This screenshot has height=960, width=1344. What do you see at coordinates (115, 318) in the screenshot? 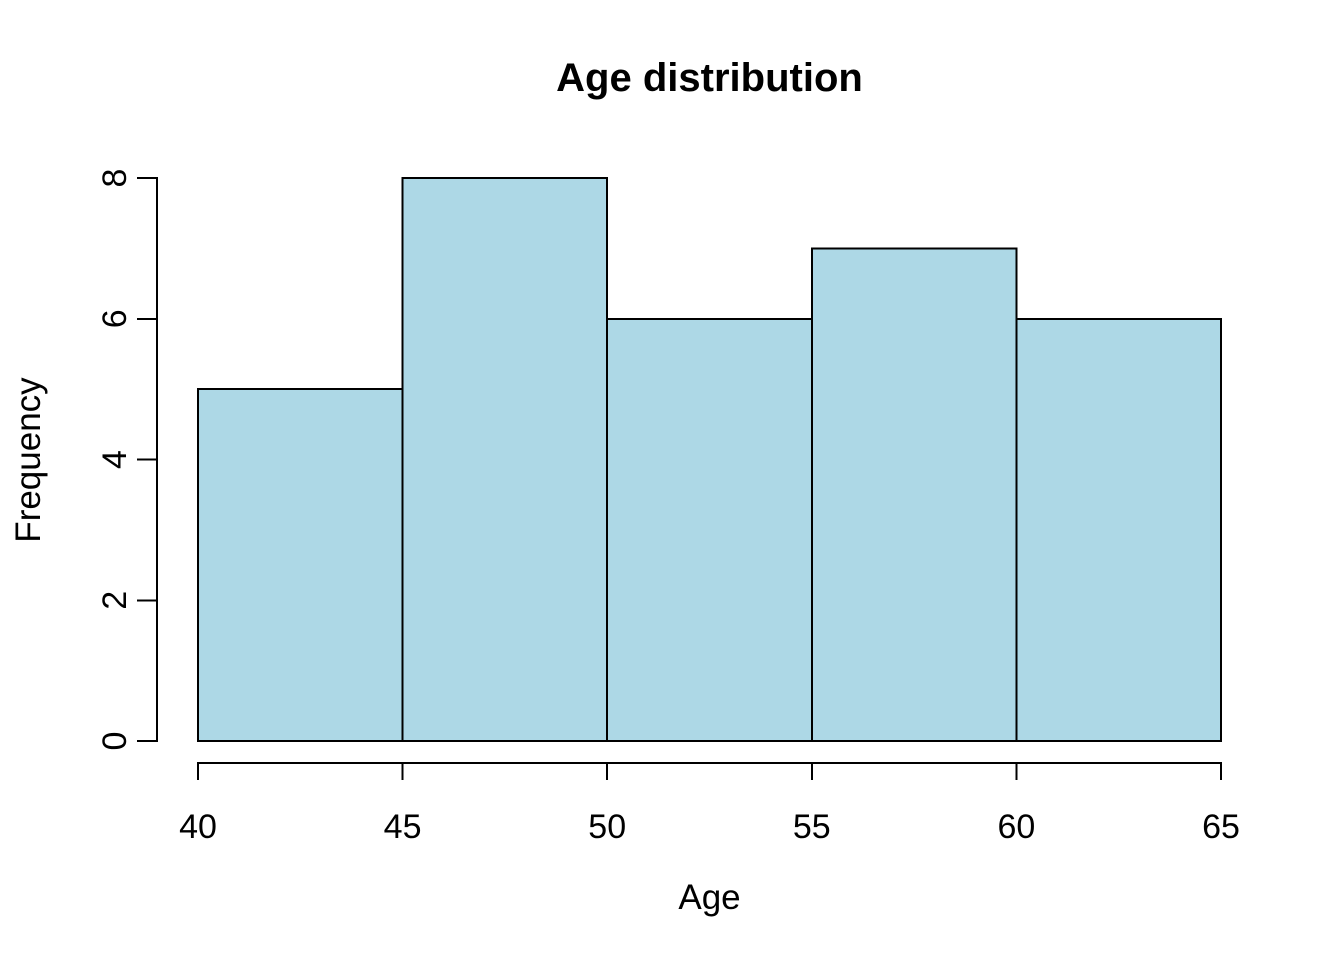
I see `y-tick-label: 6` at bounding box center [115, 318].